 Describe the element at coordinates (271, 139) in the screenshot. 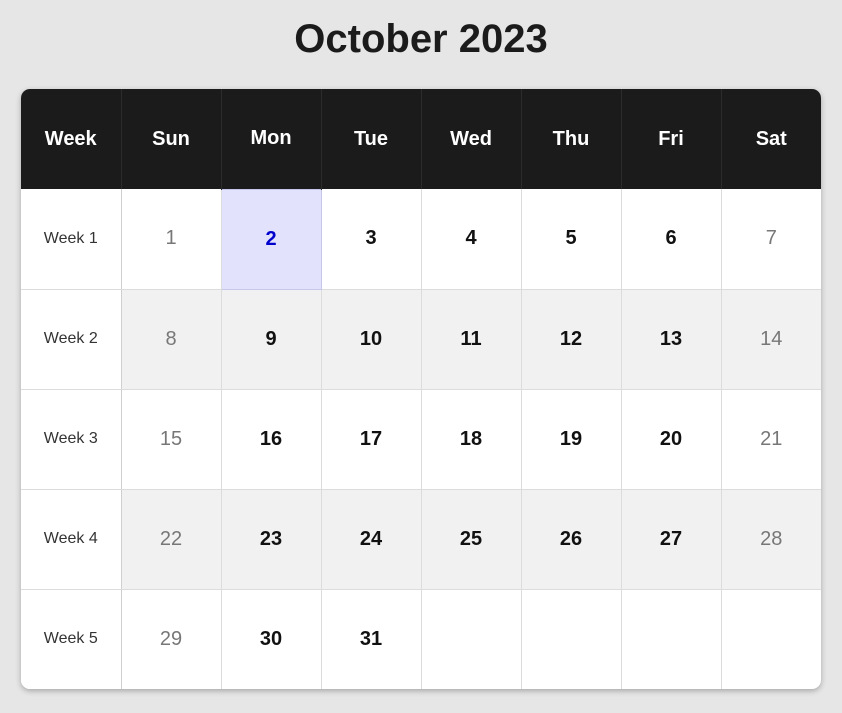

I see `header-mon: Mon` at that location.